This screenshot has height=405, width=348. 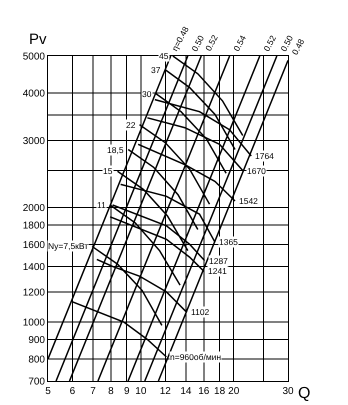 I want to click on x-tick-label: 20, so click(x=234, y=391).